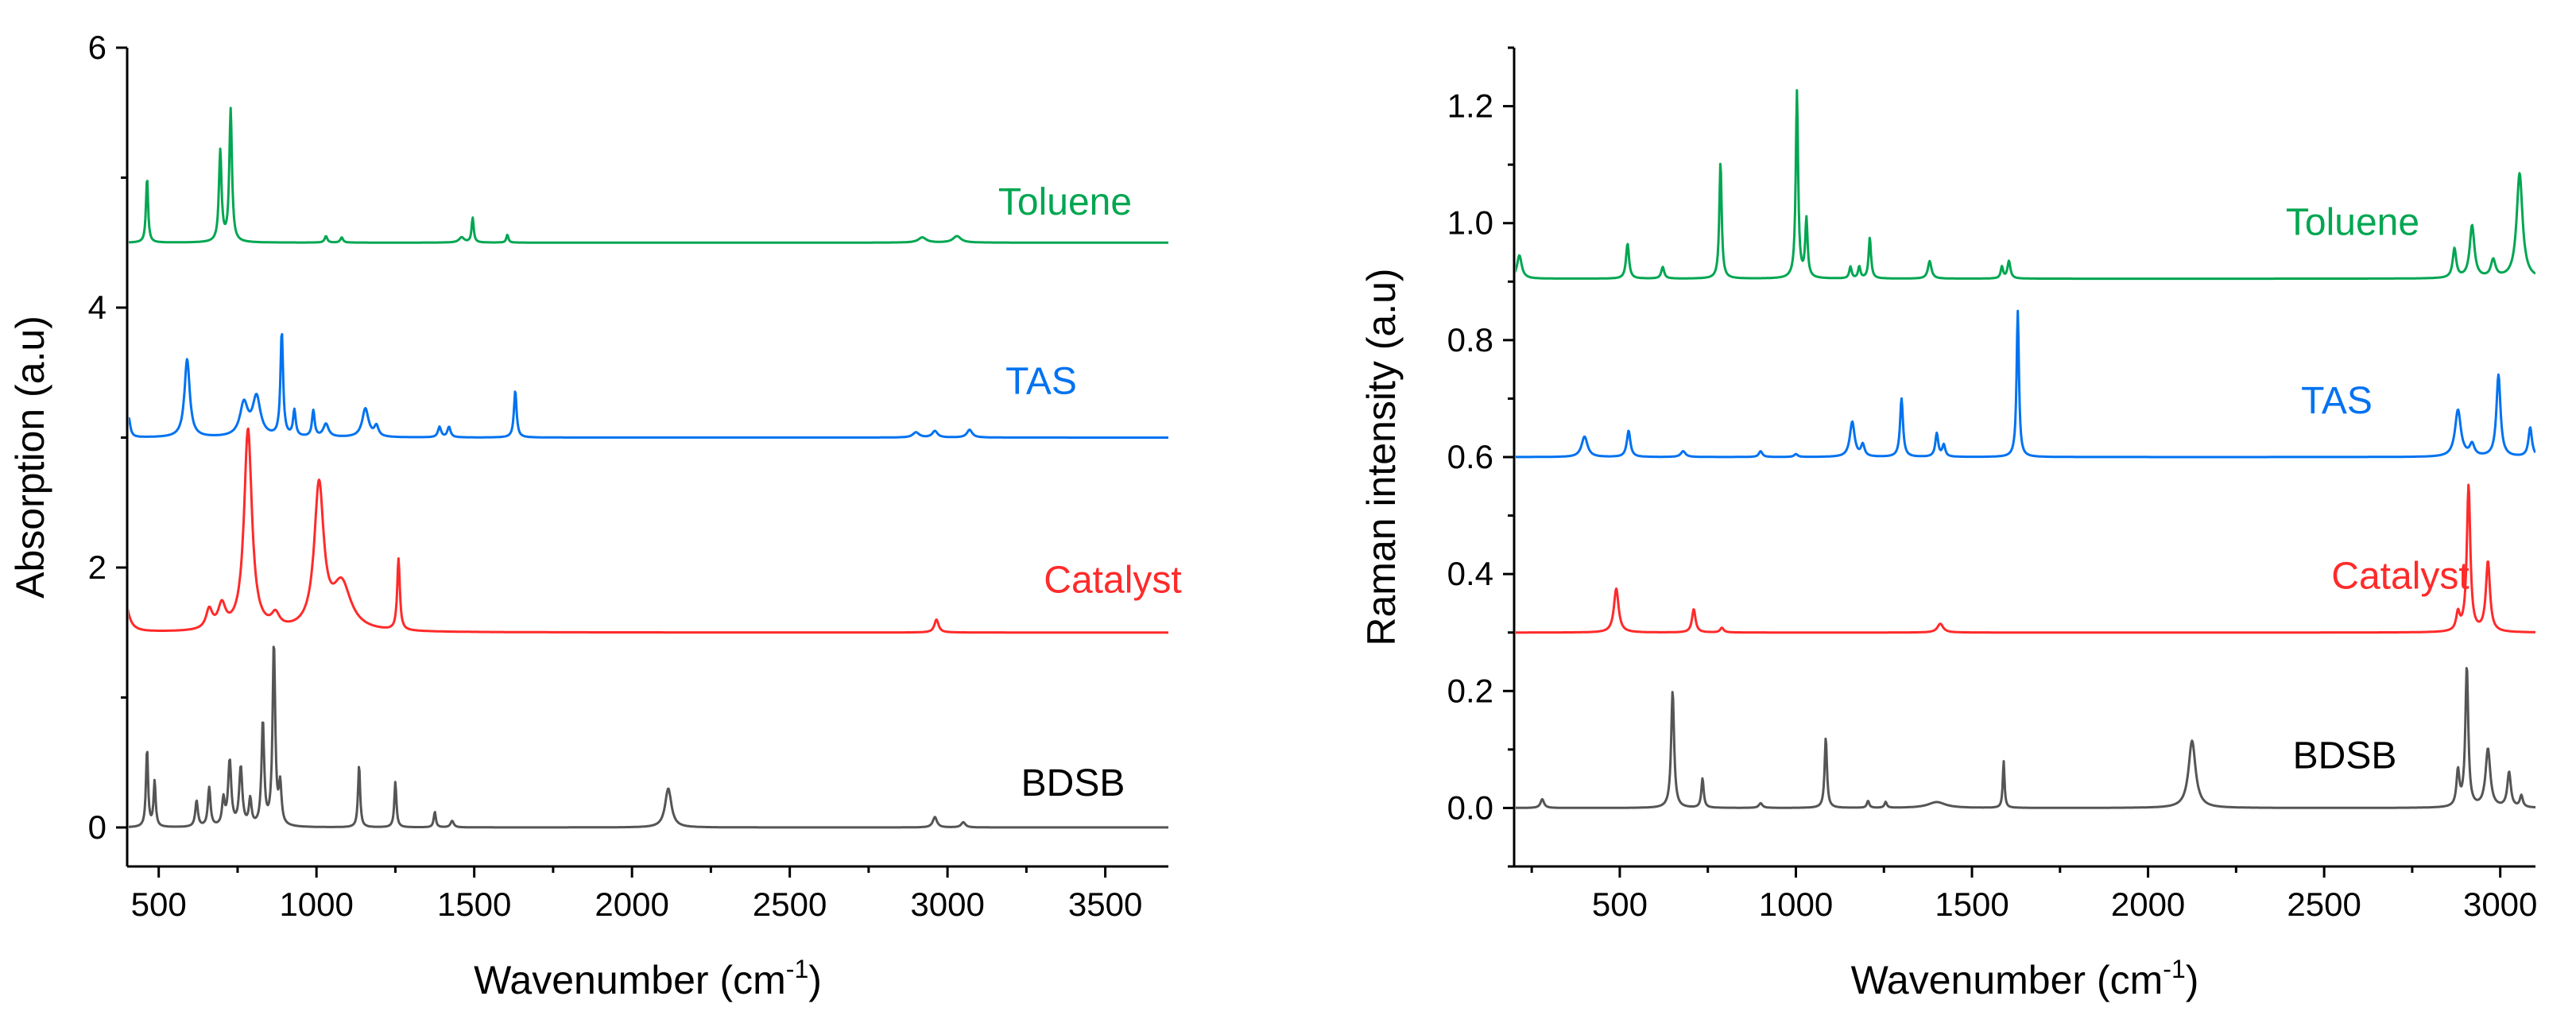  Describe the element at coordinates (1470, 457) in the screenshot. I see `y-tick-label: 0.6` at that location.